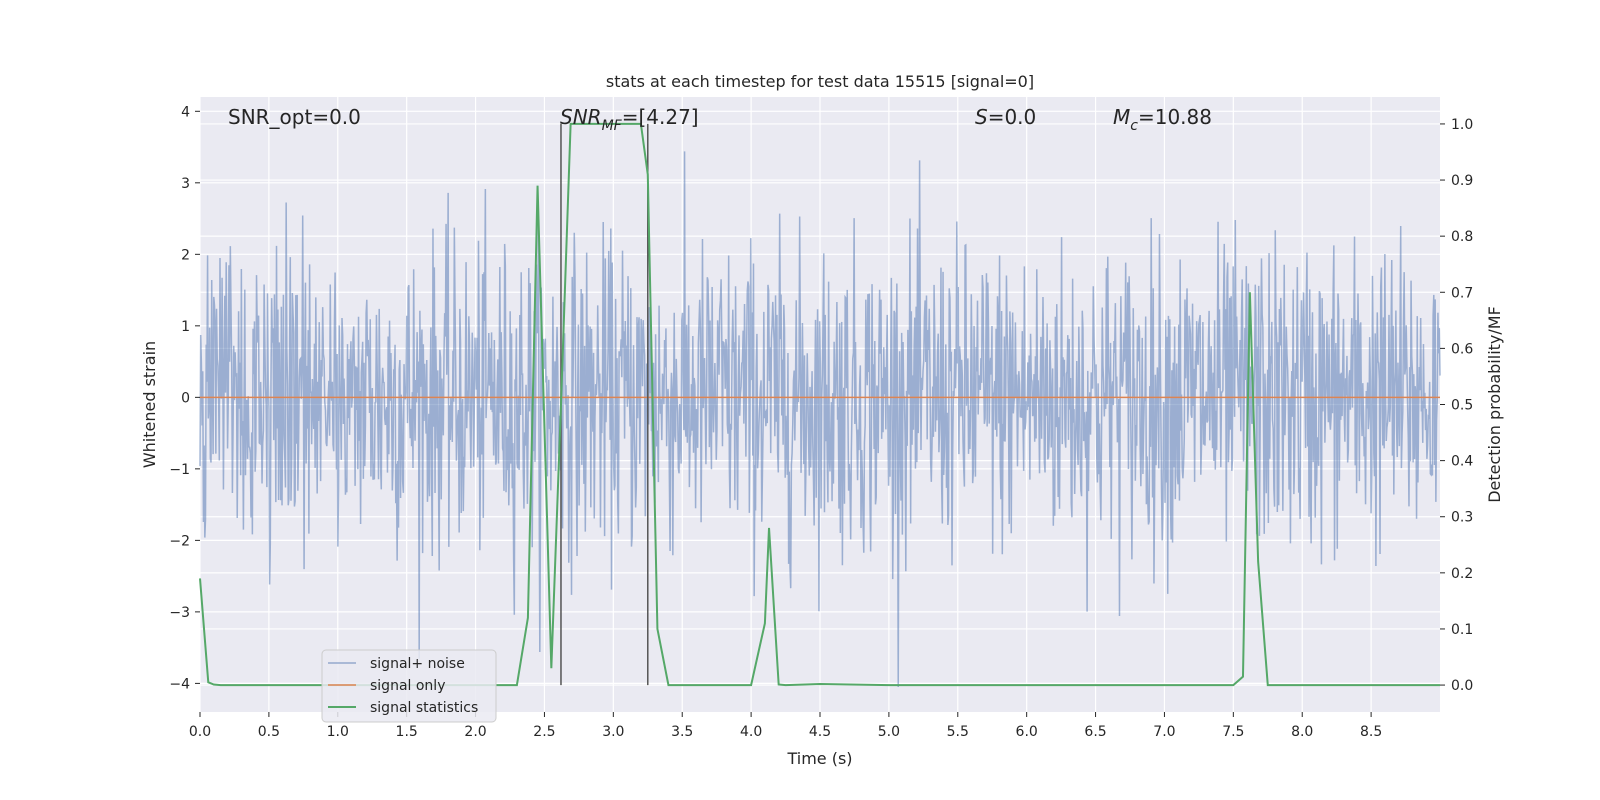 Image resolution: width=1600 pixels, height=800 pixels. Describe the element at coordinates (1095, 732) in the screenshot. I see `x-tick-label: 6.5` at that location.